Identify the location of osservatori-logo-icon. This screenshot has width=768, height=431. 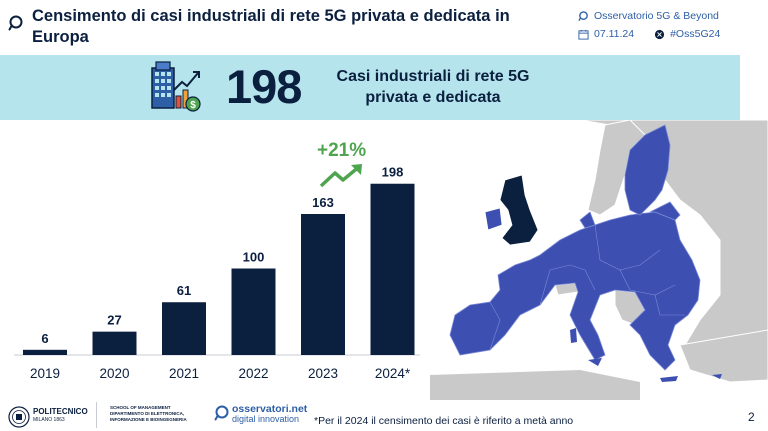
(221, 413).